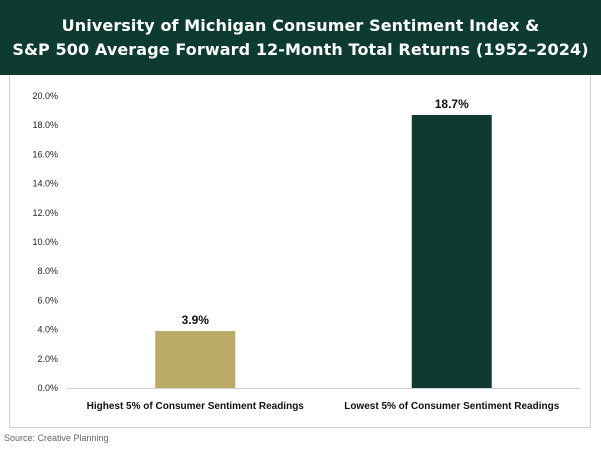  I want to click on source-note: Source: Creative Planning, so click(56, 438).